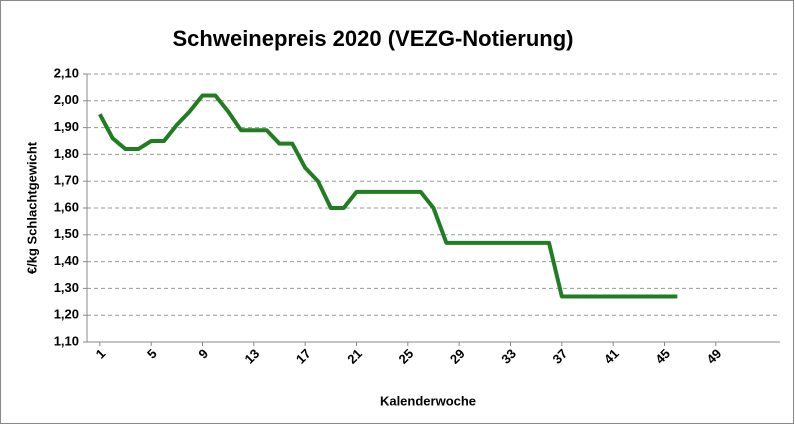 The height and width of the screenshot is (425, 795). What do you see at coordinates (66, 287) in the screenshot?
I see `y-tick-label: 1,30` at bounding box center [66, 287].